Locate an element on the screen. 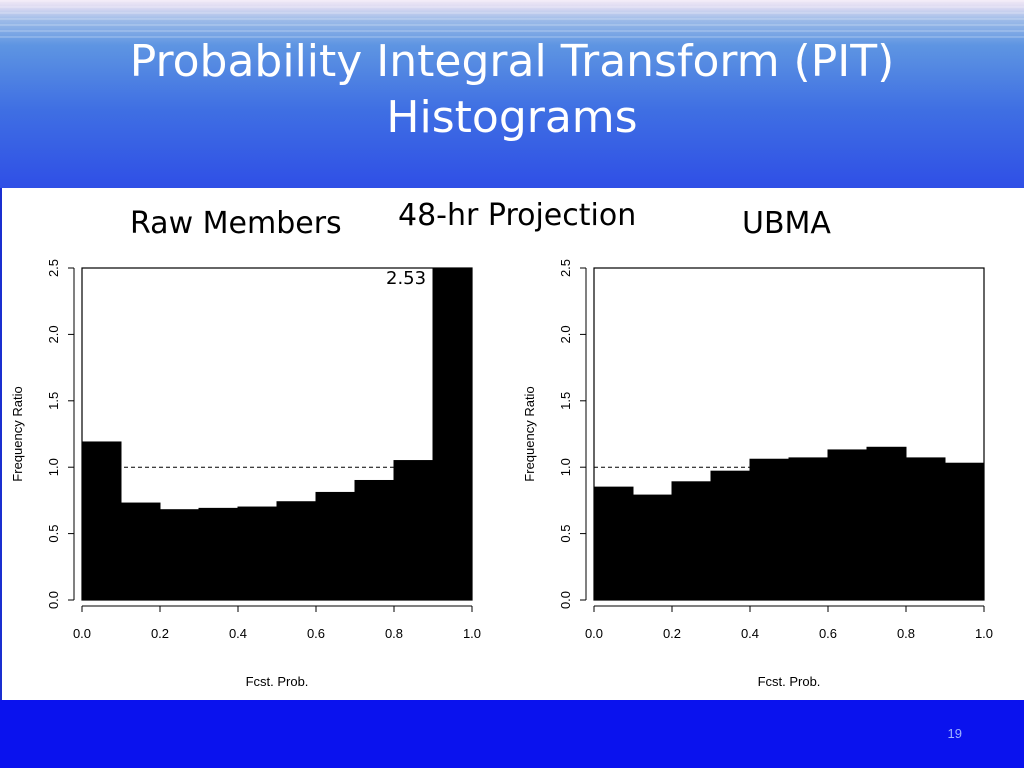  slide-title-line2: Histograms is located at coordinates (512, 117).